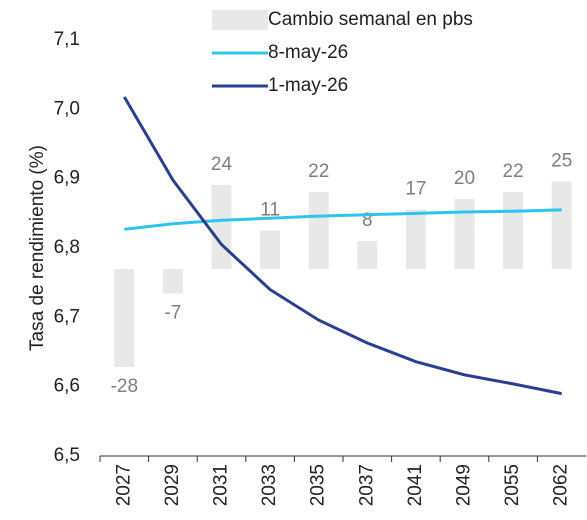 The image size is (587, 520). I want to click on legend-label: 1-may-26, so click(308, 85).